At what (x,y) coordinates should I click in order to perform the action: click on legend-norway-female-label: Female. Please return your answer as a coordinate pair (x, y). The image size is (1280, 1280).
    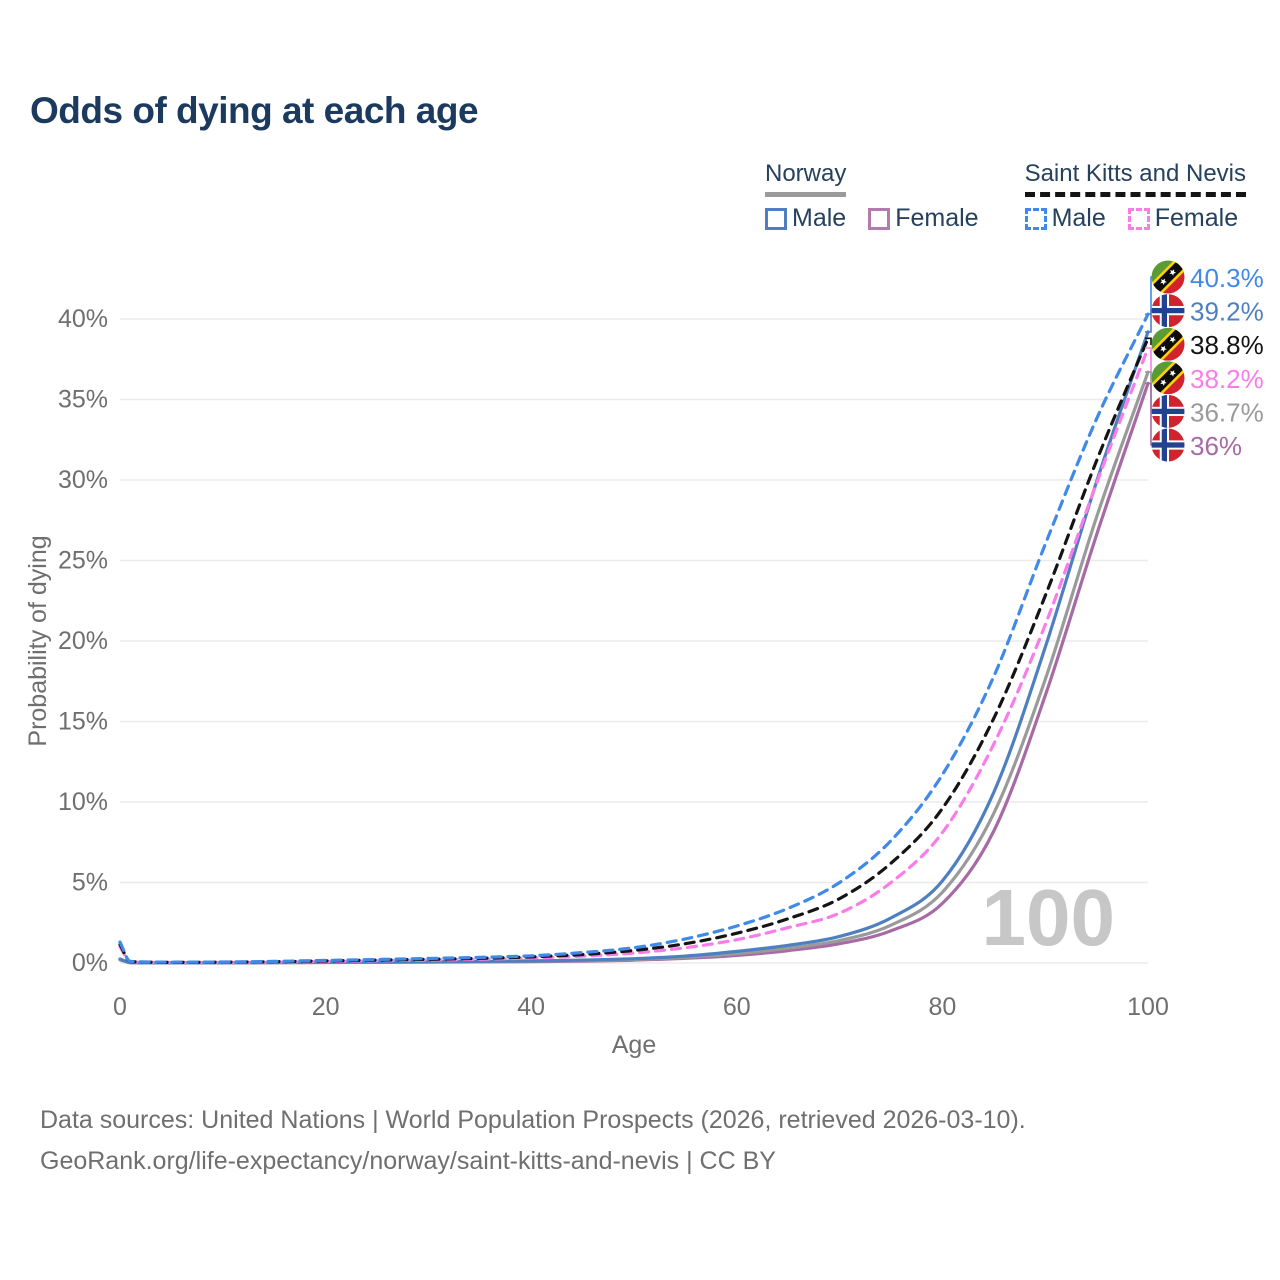
    Looking at the image, I should click on (937, 218).